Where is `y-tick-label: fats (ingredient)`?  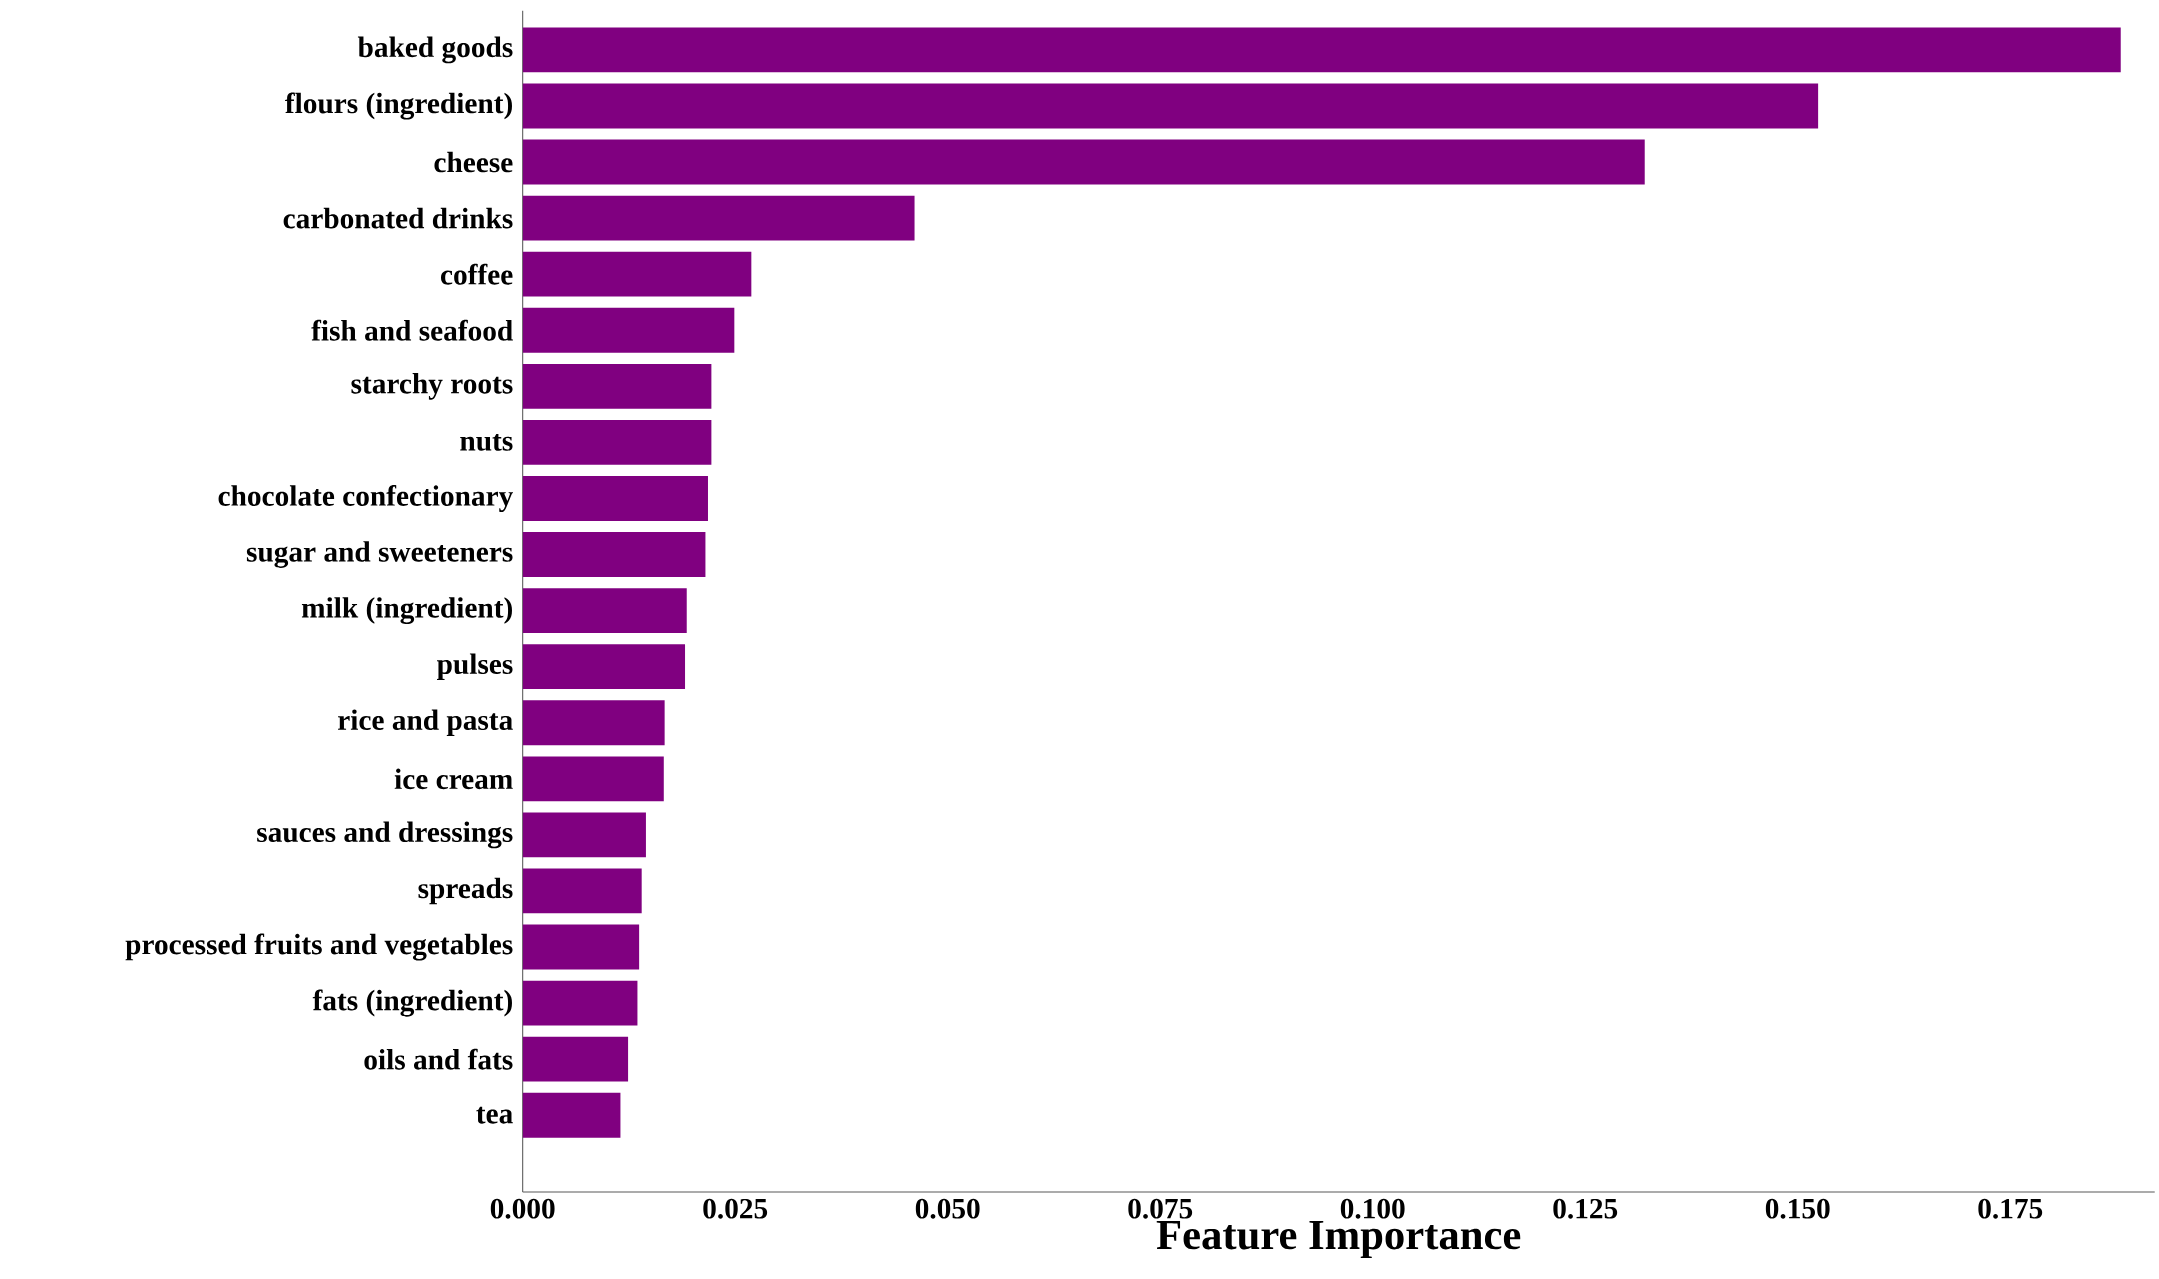 y-tick-label: fats (ingredient) is located at coordinates (412, 1003).